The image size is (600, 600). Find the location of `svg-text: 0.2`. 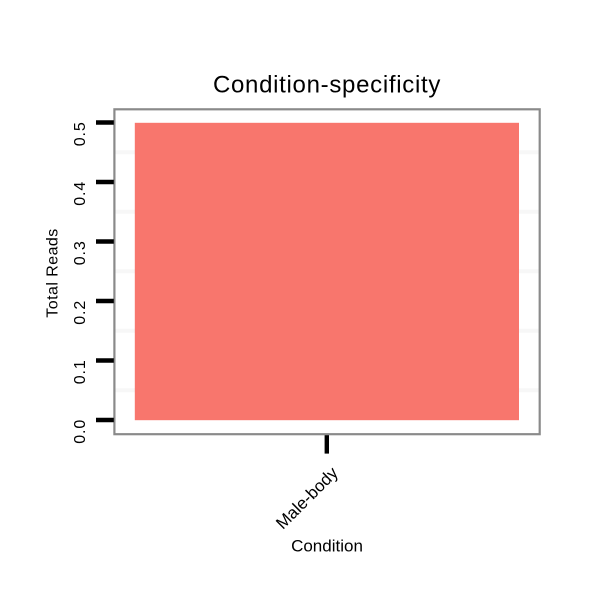

svg-text: 0.2 is located at coordinates (80, 312).